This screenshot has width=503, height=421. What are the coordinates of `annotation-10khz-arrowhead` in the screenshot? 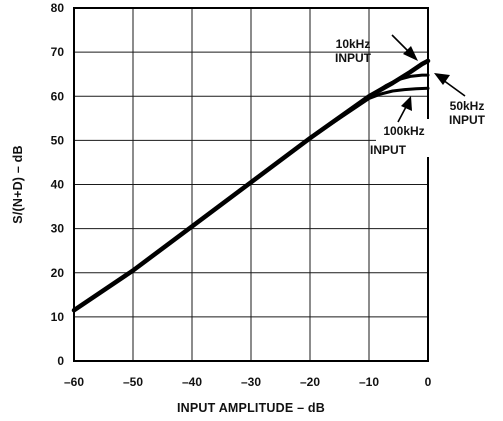 It's located at (410, 53).